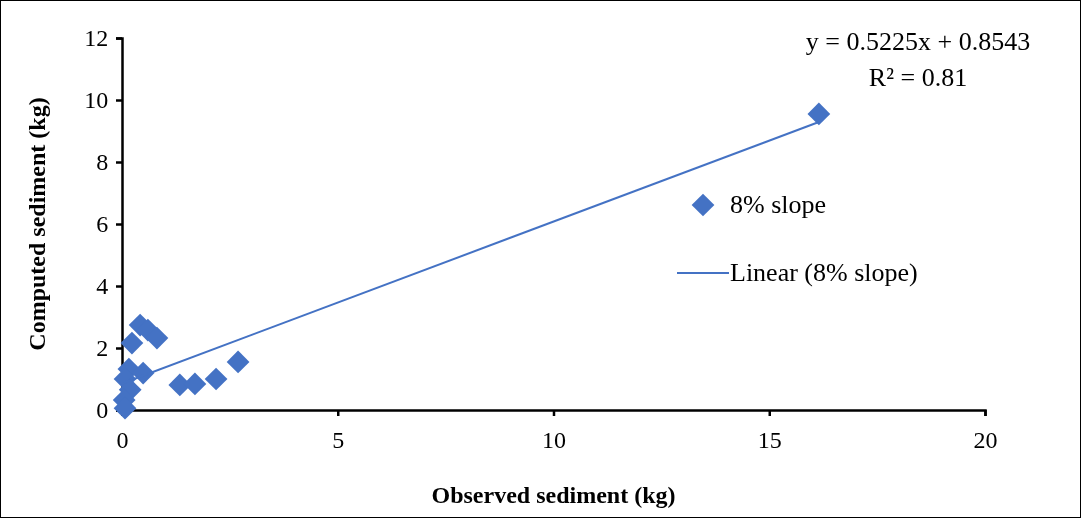 The height and width of the screenshot is (518, 1081). What do you see at coordinates (122, 439) in the screenshot?
I see `x-tick-label: 0` at bounding box center [122, 439].